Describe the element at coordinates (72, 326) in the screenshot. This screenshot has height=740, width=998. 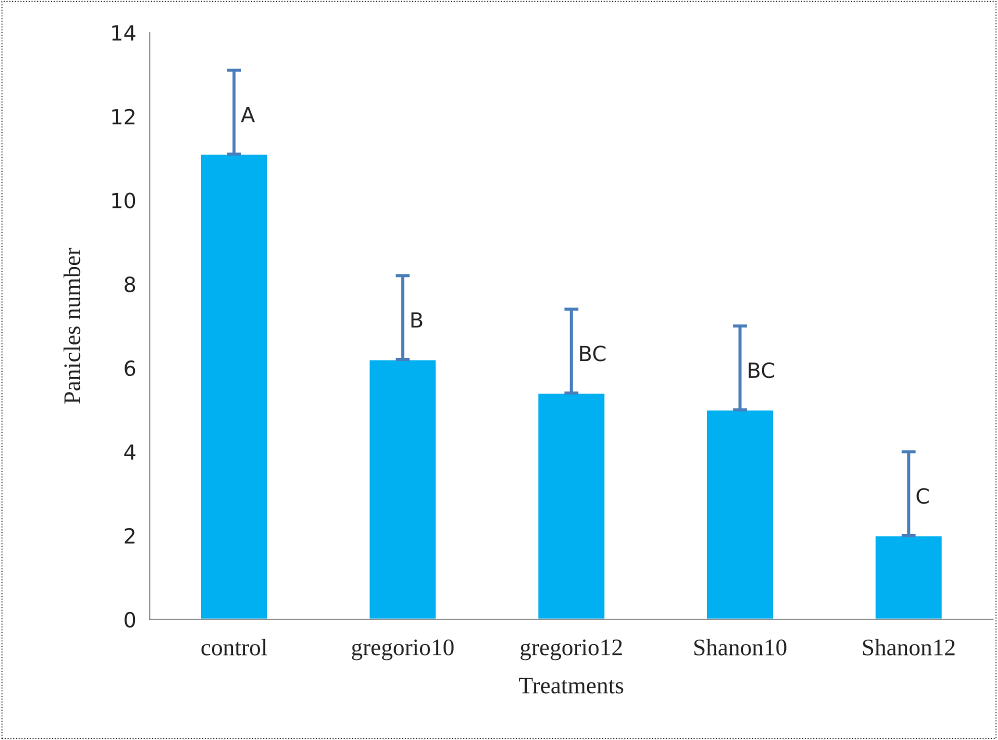
I see `y-axis-title: Panicles number` at that location.